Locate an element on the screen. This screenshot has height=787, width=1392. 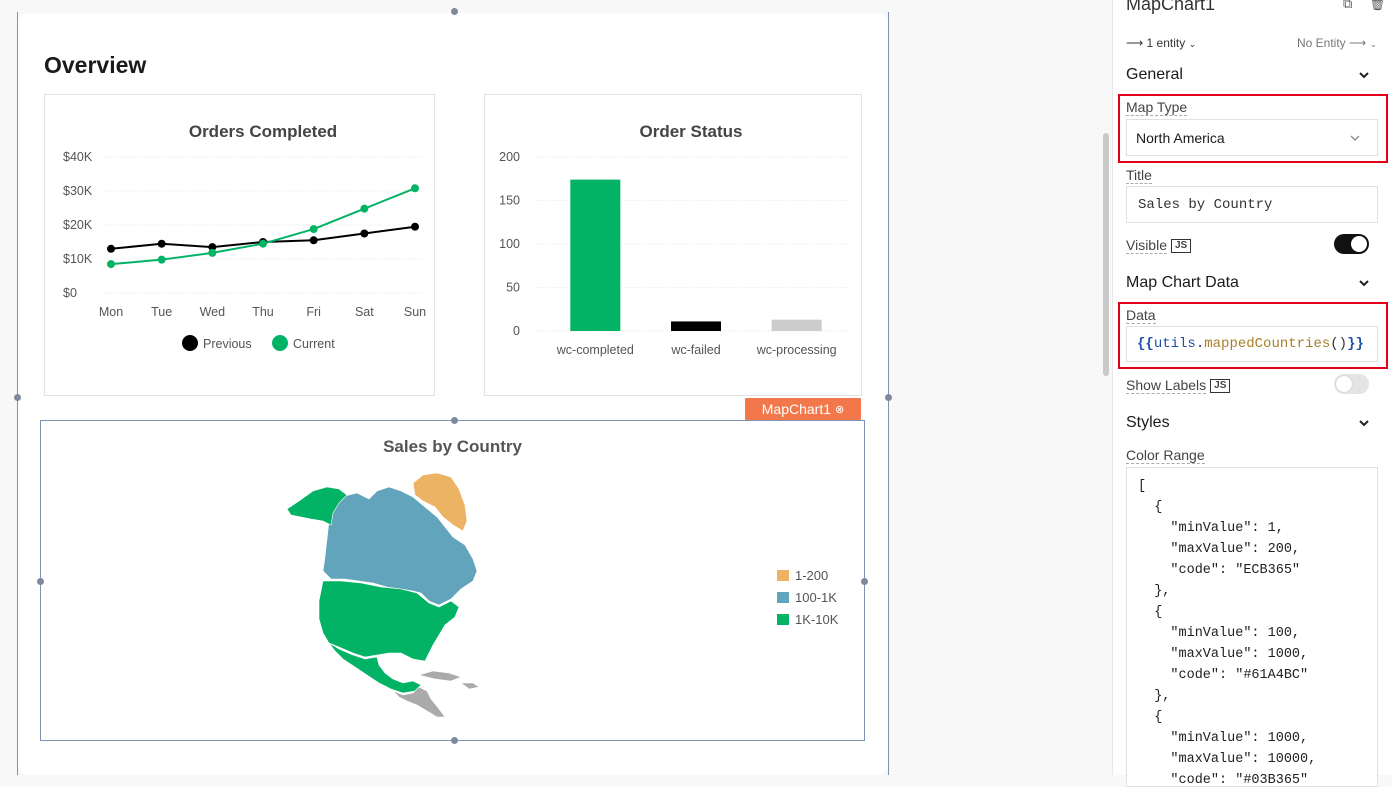
y-tick-label: 100 is located at coordinates (509, 244).